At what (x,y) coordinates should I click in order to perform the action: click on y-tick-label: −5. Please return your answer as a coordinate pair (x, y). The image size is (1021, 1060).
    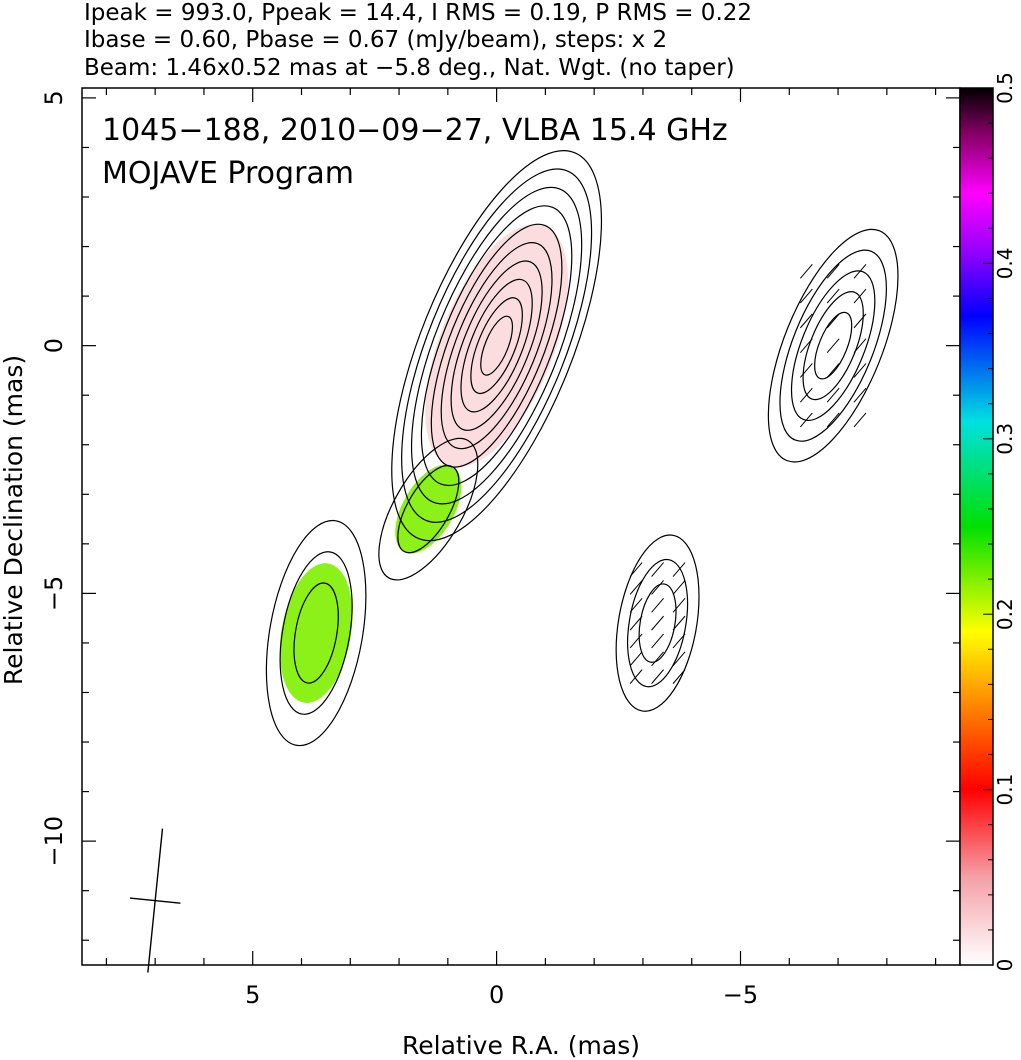
    Looking at the image, I should click on (54, 593).